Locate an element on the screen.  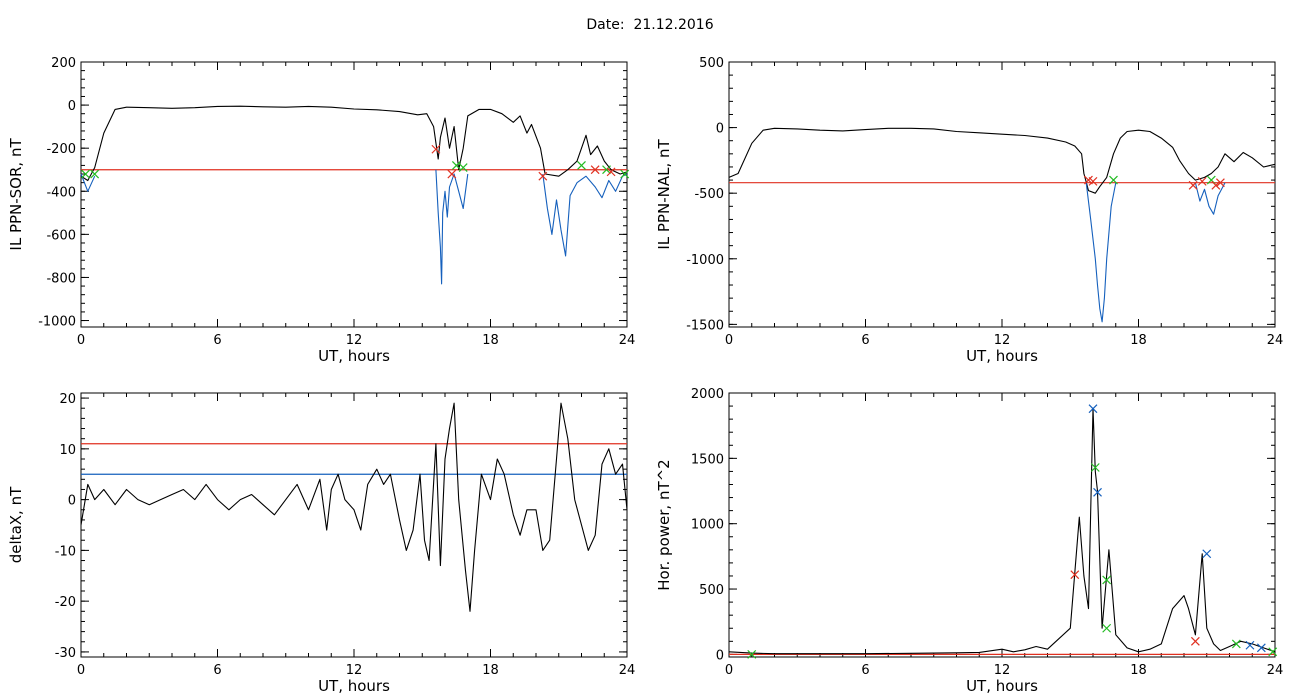
y-tick-label: 200 is located at coordinates (63, 63).